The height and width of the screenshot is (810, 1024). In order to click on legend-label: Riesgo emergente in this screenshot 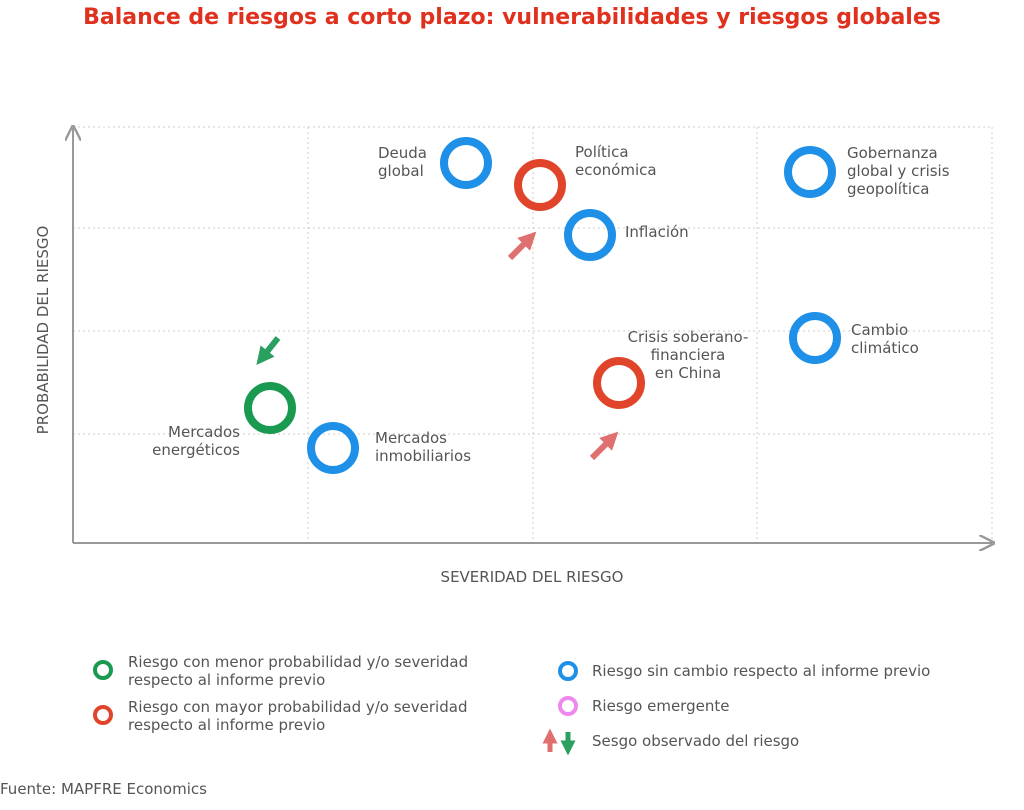, I will do `click(660, 706)`.